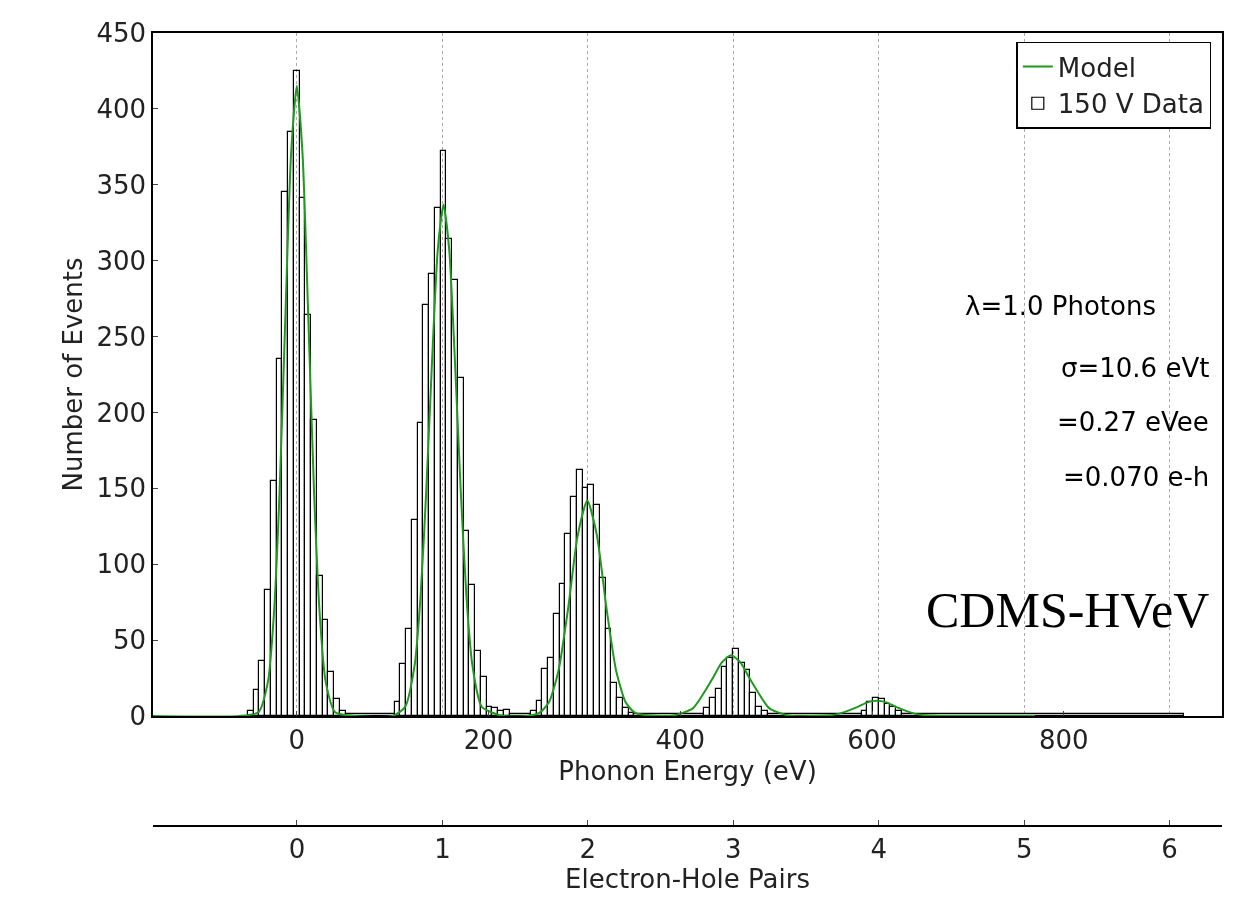  What do you see at coordinates (297, 739) in the screenshot?
I see `x-tick-label: 0` at bounding box center [297, 739].